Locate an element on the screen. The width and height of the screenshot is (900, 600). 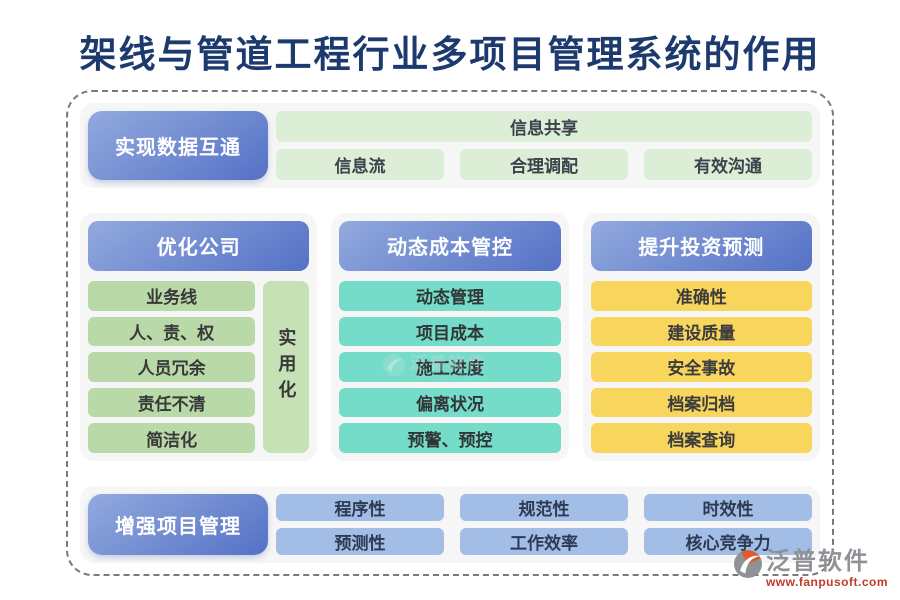
column-dynamic-cost: 动态成本管控 动态管理 项目成本 施工进度 偏离状况 预警、预控 is located at coordinates (450, 336).